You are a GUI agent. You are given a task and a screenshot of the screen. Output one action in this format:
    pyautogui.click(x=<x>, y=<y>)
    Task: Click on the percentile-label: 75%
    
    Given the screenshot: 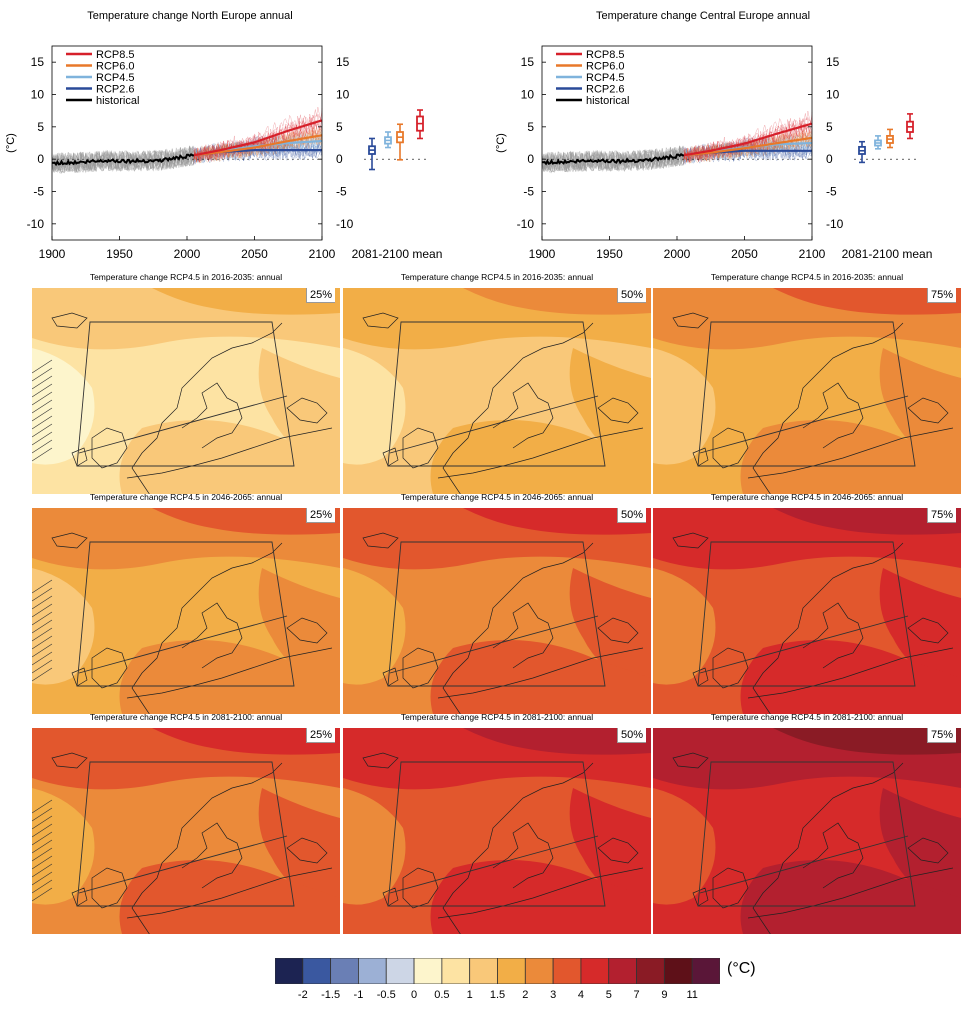 What is the action you would take?
    pyautogui.click(x=942, y=735)
    